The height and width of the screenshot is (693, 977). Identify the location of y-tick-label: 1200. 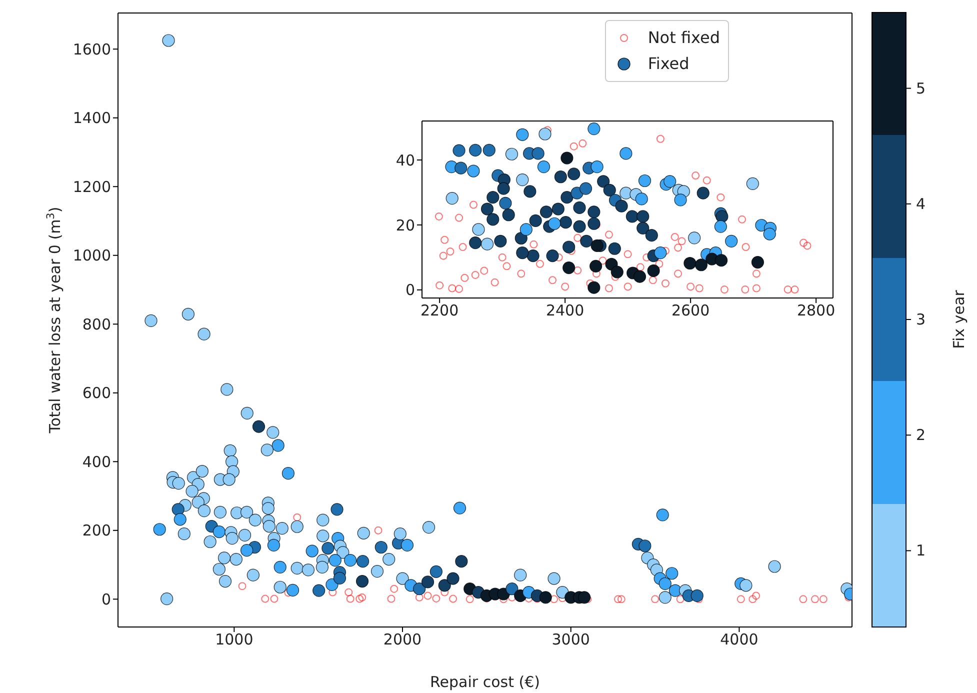
(91, 187).